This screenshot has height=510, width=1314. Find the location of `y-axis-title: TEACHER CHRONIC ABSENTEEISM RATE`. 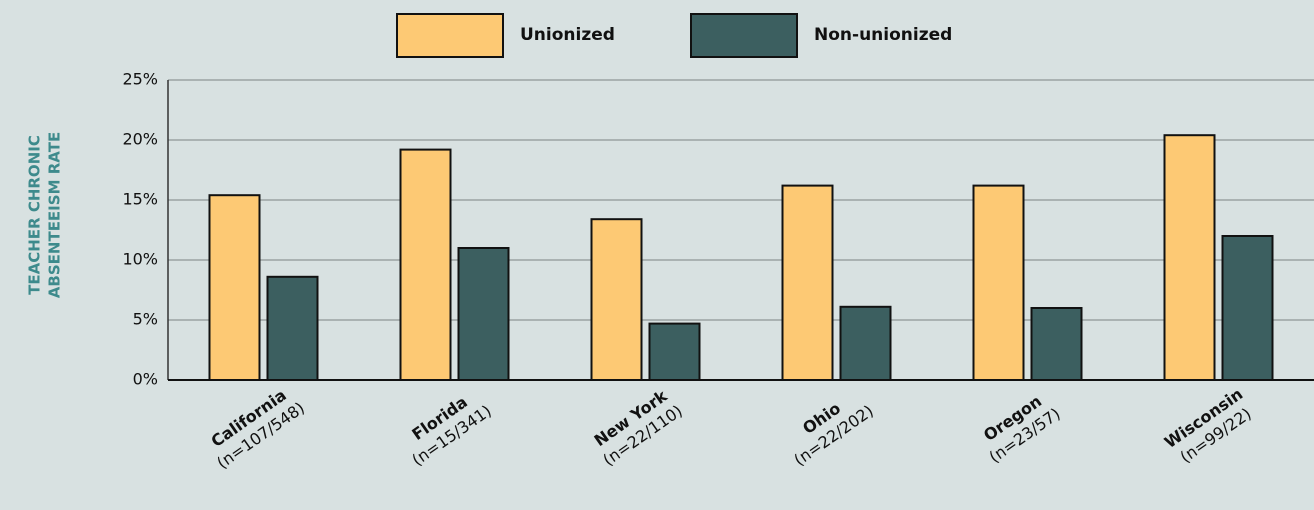

y-axis-title: TEACHER CHRONIC ABSENTEEISM RATE is located at coordinates (45, 215).